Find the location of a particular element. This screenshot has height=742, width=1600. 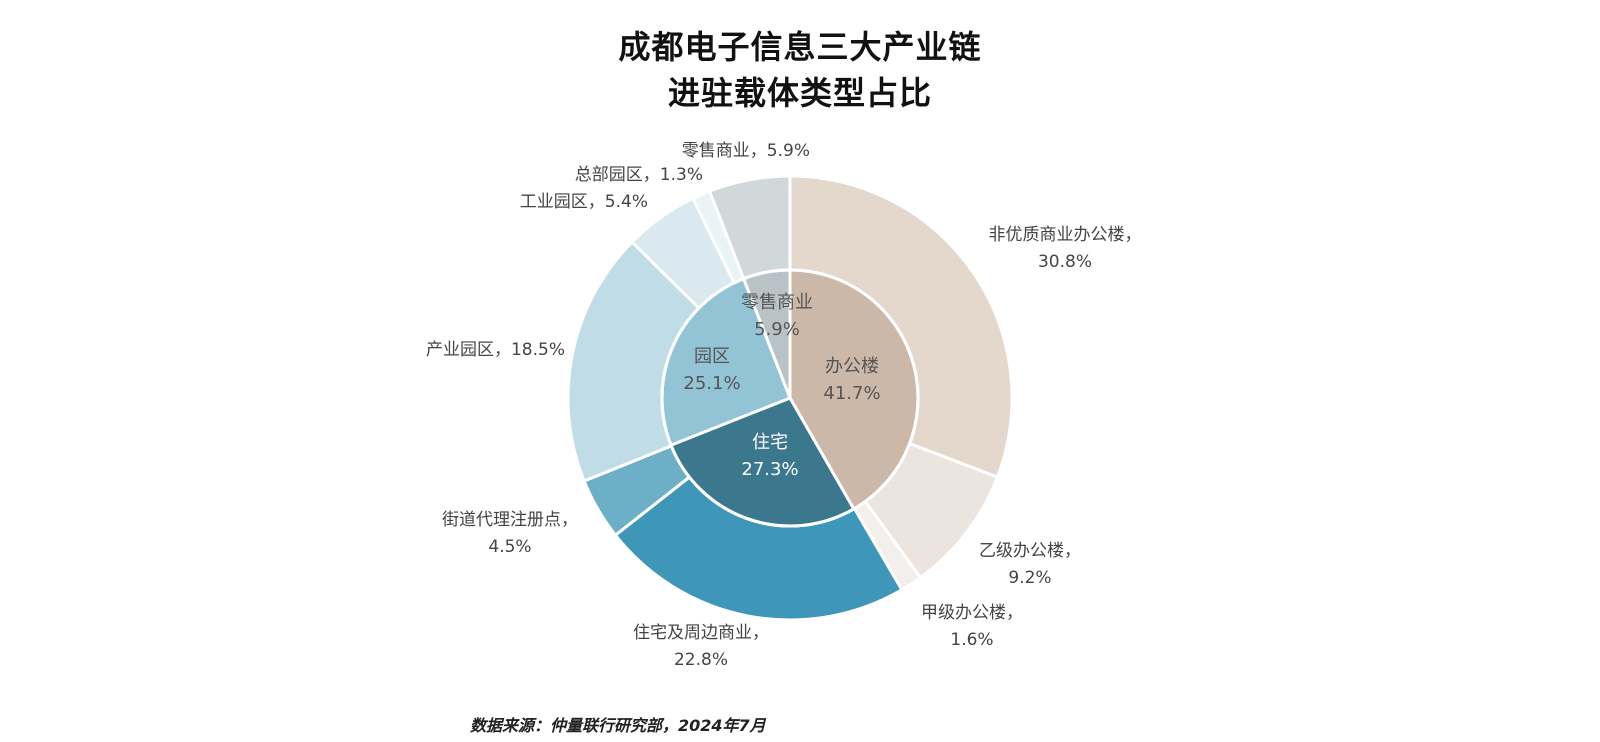

outer-label-6: 工业园区，5.4% is located at coordinates (584, 202).